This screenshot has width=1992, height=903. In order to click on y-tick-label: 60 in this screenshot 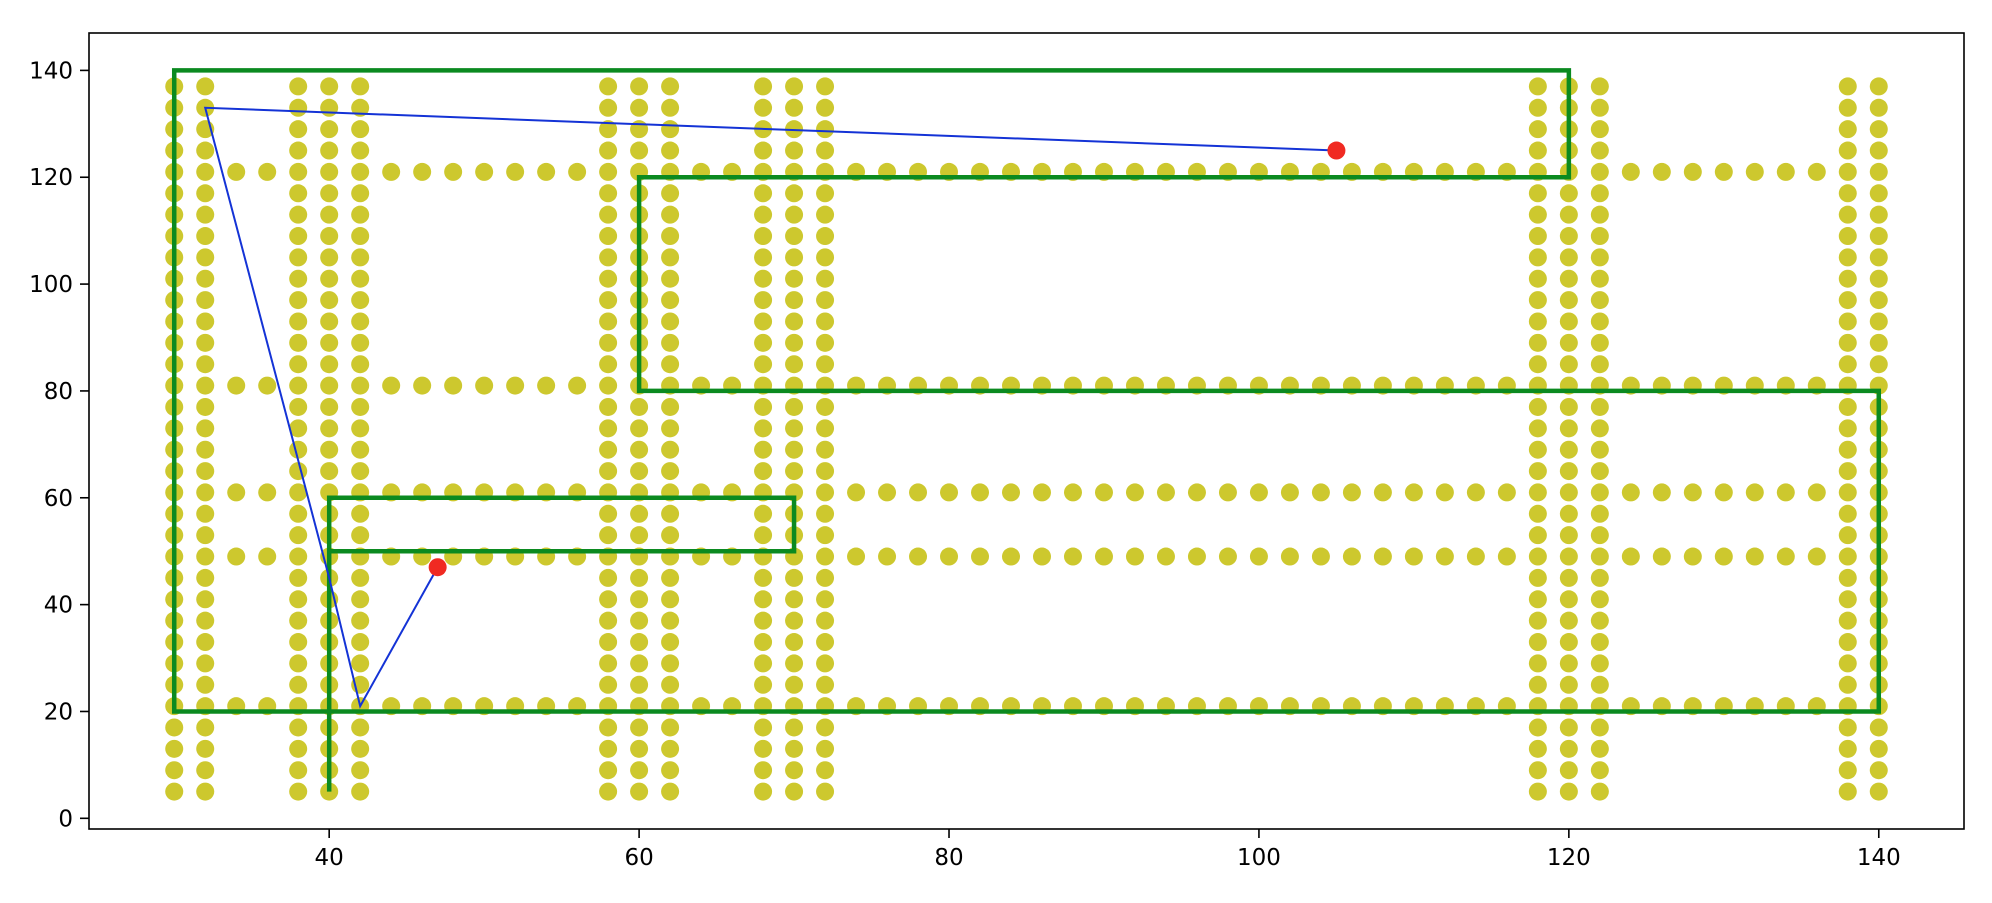, I will do `click(58, 499)`.